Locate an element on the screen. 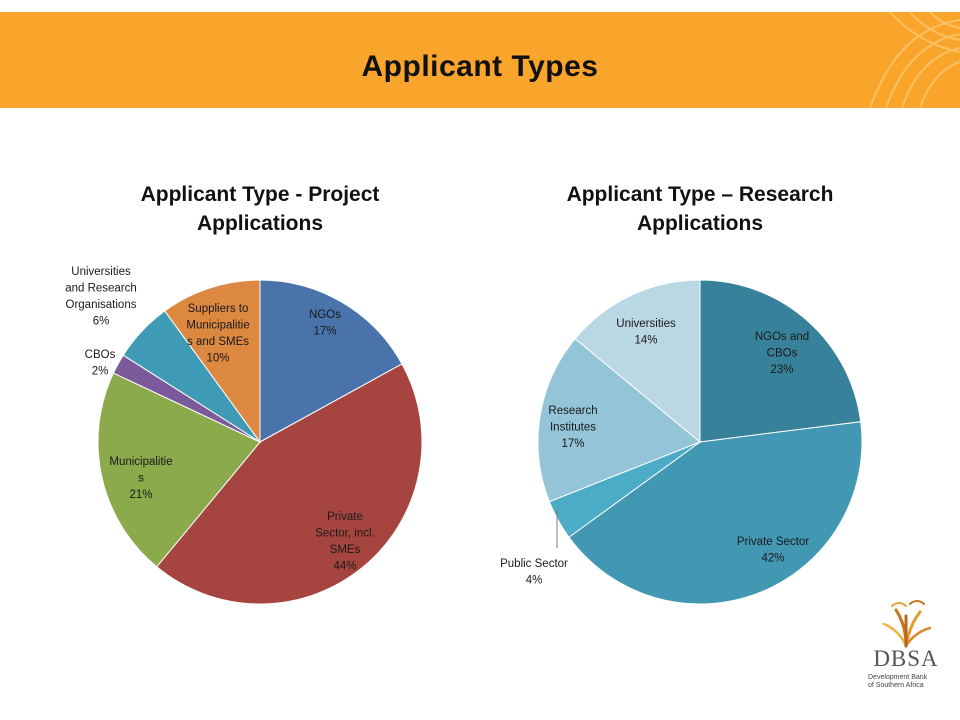 Image resolution: width=960 pixels, height=720 pixels. slice-label: Universities 14% is located at coordinates (646, 332).